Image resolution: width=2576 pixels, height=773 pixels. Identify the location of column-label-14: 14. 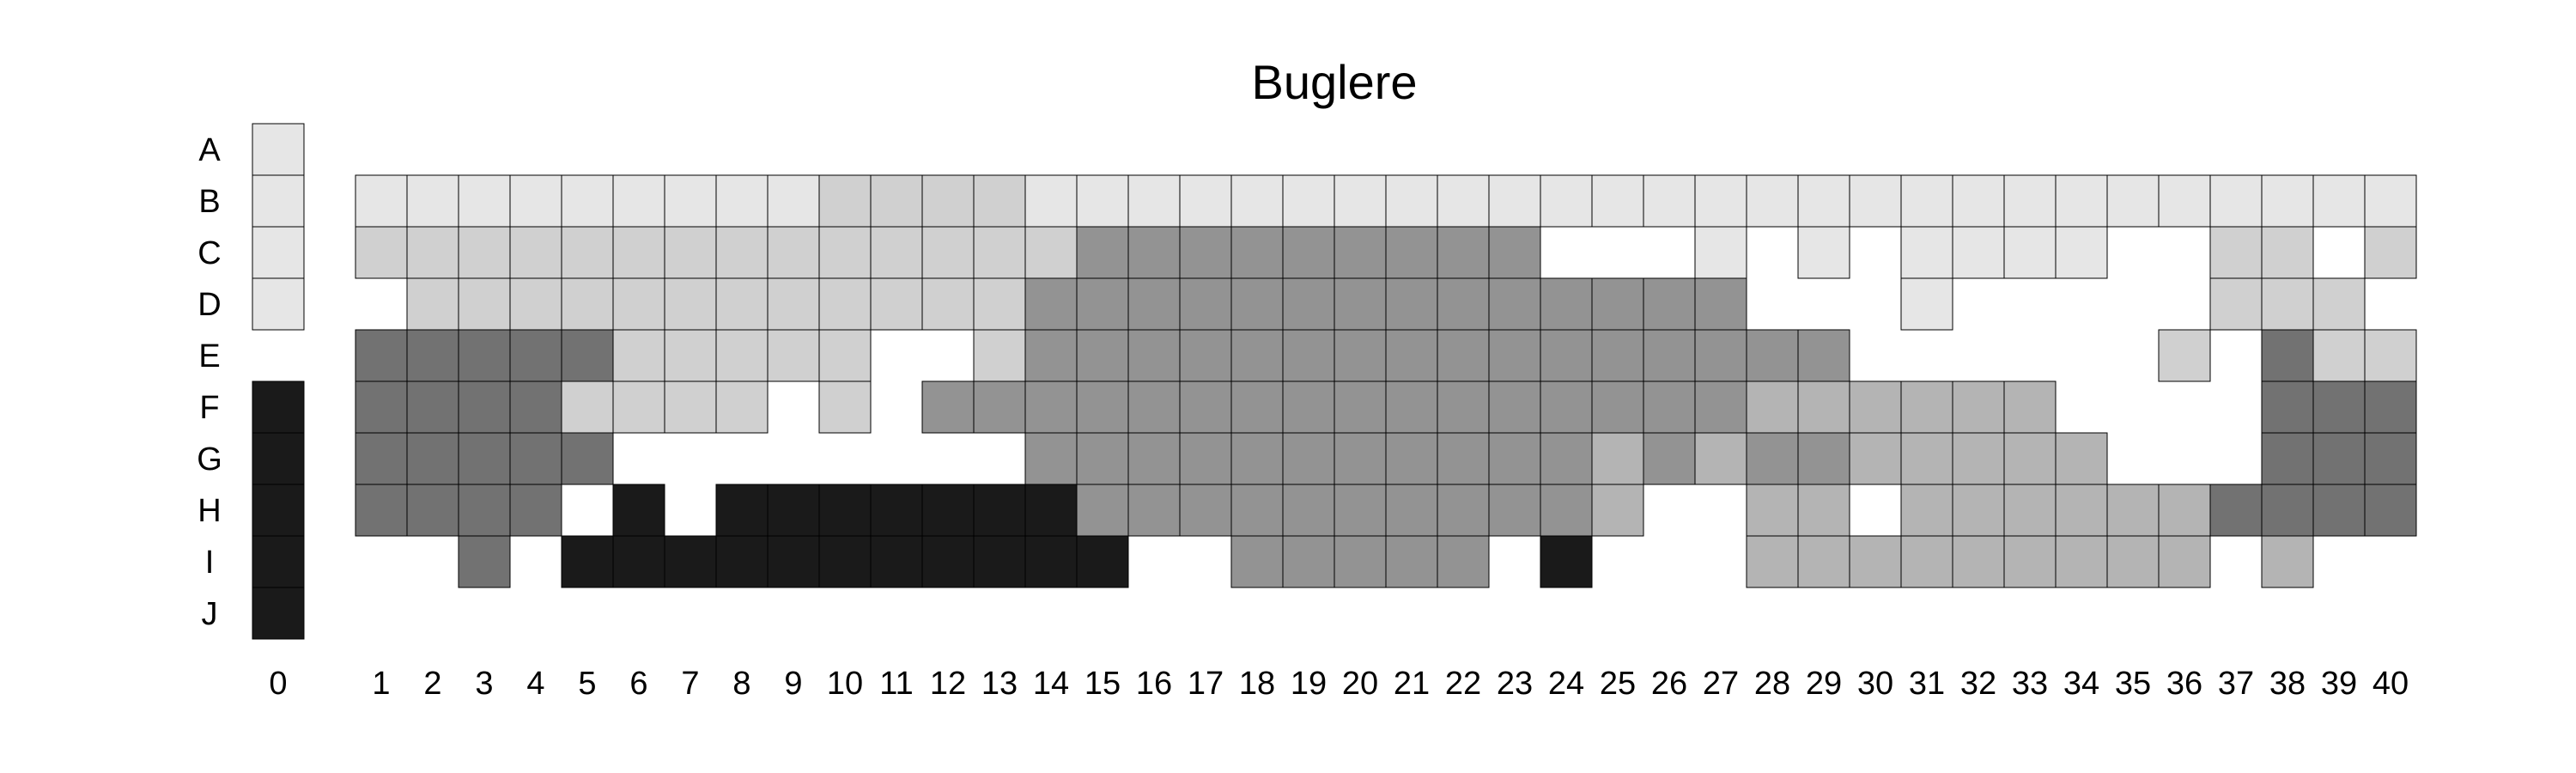
(1051, 684).